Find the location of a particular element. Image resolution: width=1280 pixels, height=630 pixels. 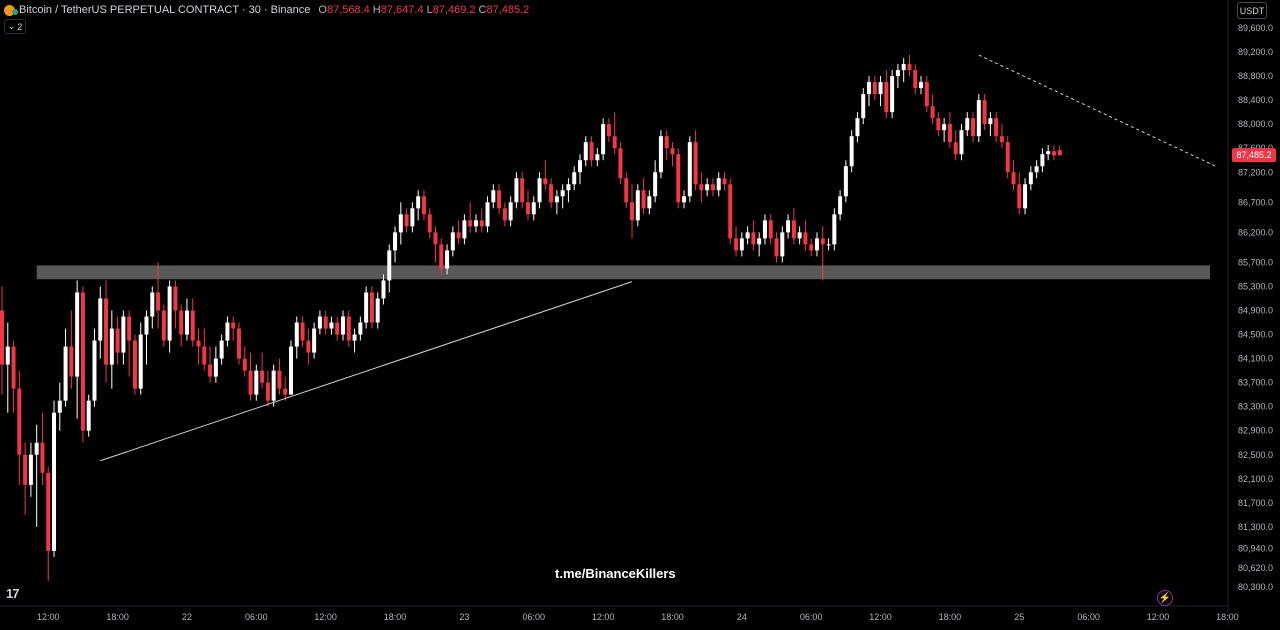

currency-button: USDT is located at coordinates (1252, 10).